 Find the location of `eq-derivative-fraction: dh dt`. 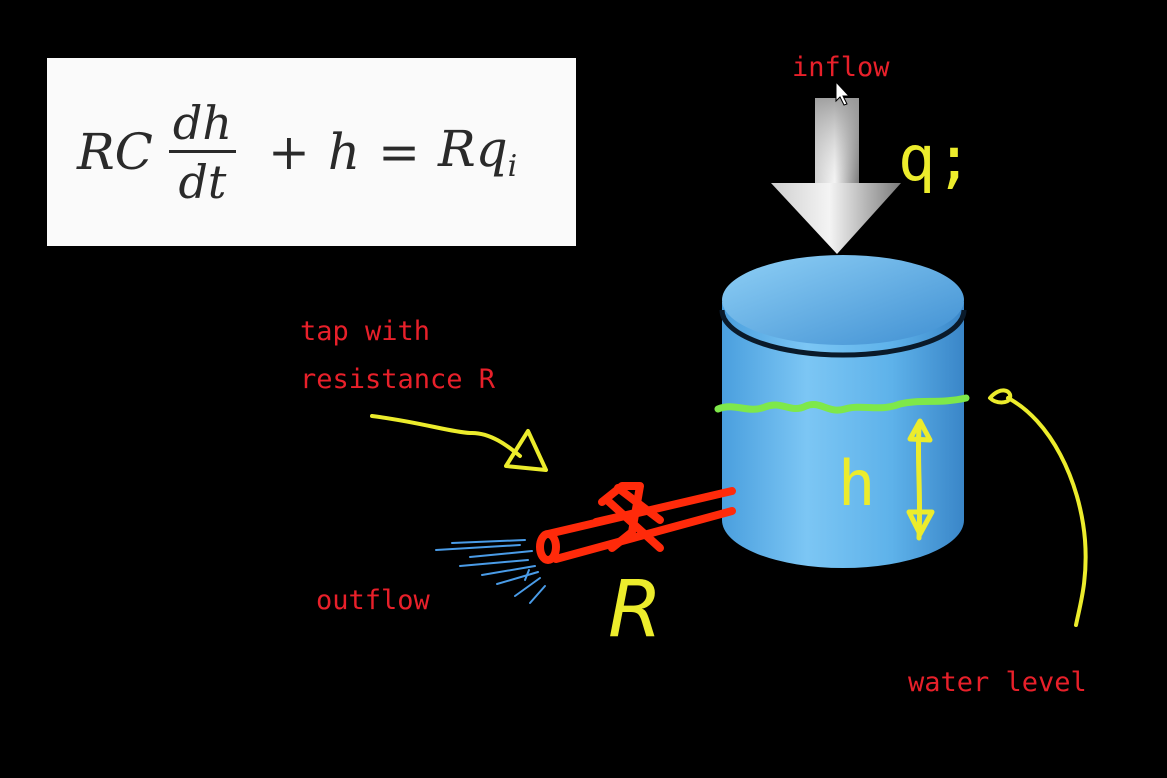

eq-derivative-fraction: dh dt is located at coordinates (202, 152).